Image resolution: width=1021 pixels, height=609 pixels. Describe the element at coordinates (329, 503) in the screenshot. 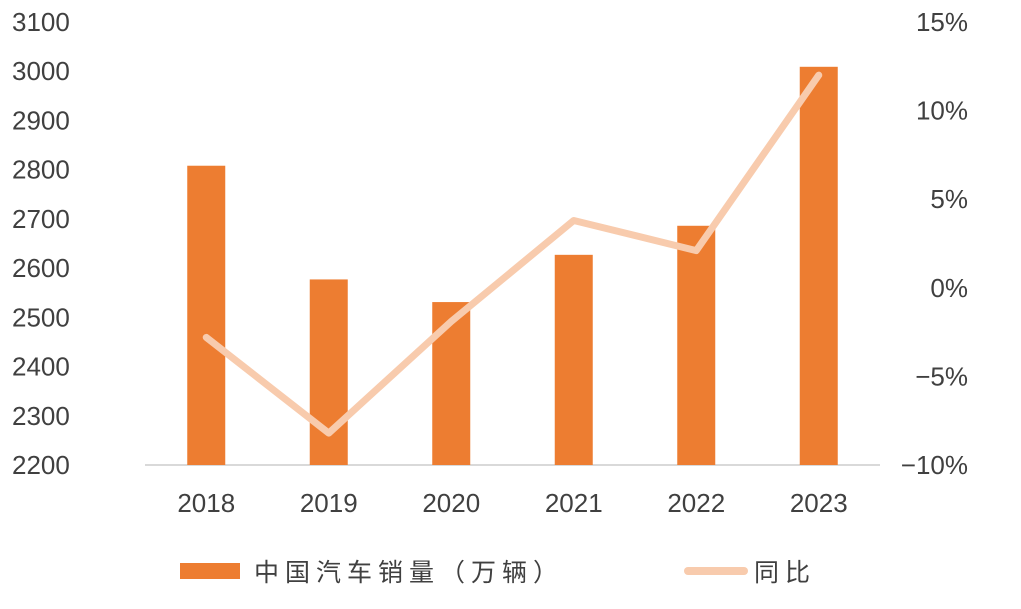

I see `x-tick-label: 2019` at that location.